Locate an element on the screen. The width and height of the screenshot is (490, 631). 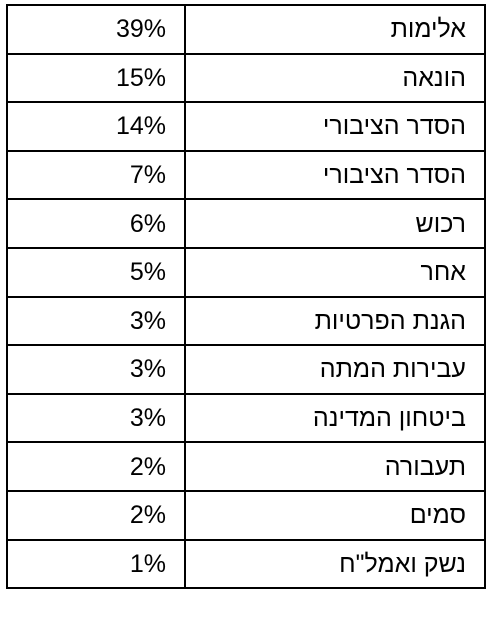
table-row: 3% עבירות המתה is located at coordinates (246, 369).